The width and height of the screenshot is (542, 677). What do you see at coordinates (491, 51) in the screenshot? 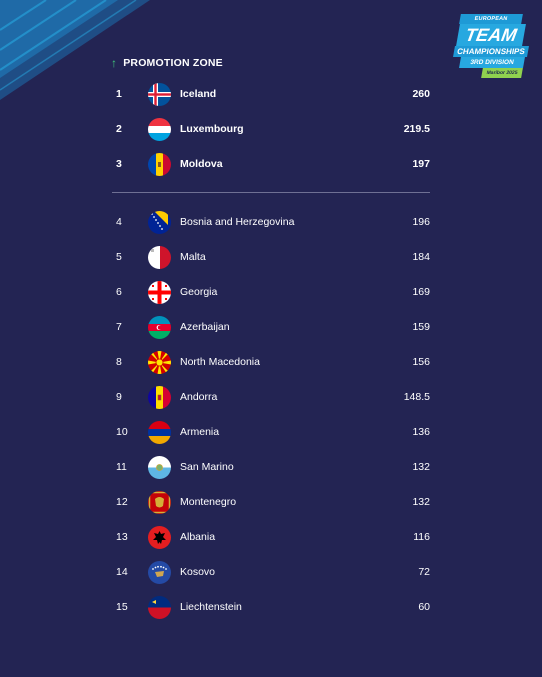
I see `logo-championships: CHAMPIONSHIPS` at bounding box center [491, 51].